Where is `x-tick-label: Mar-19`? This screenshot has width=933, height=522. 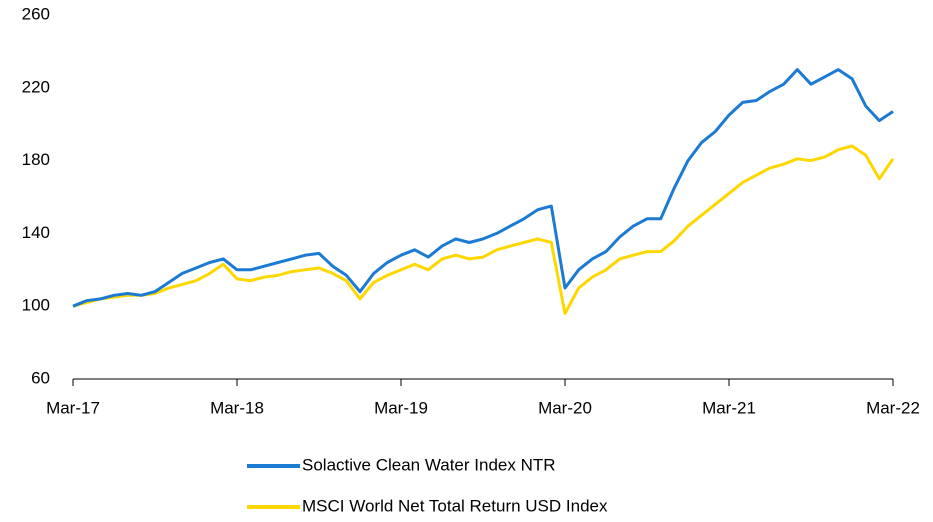
x-tick-label: Mar-19 is located at coordinates (401, 407).